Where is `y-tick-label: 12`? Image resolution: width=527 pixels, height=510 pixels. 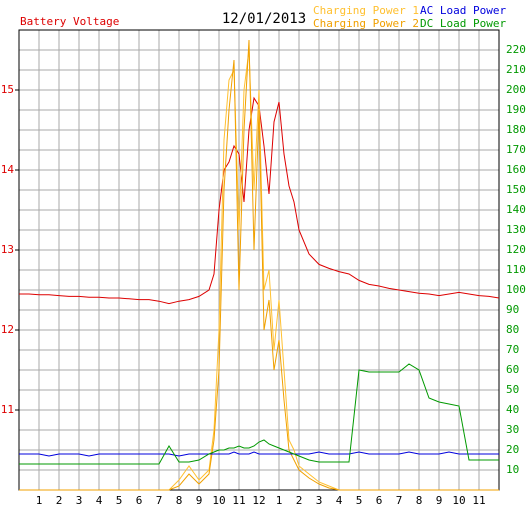
y-tick-label: 12 is located at coordinates (7, 329).